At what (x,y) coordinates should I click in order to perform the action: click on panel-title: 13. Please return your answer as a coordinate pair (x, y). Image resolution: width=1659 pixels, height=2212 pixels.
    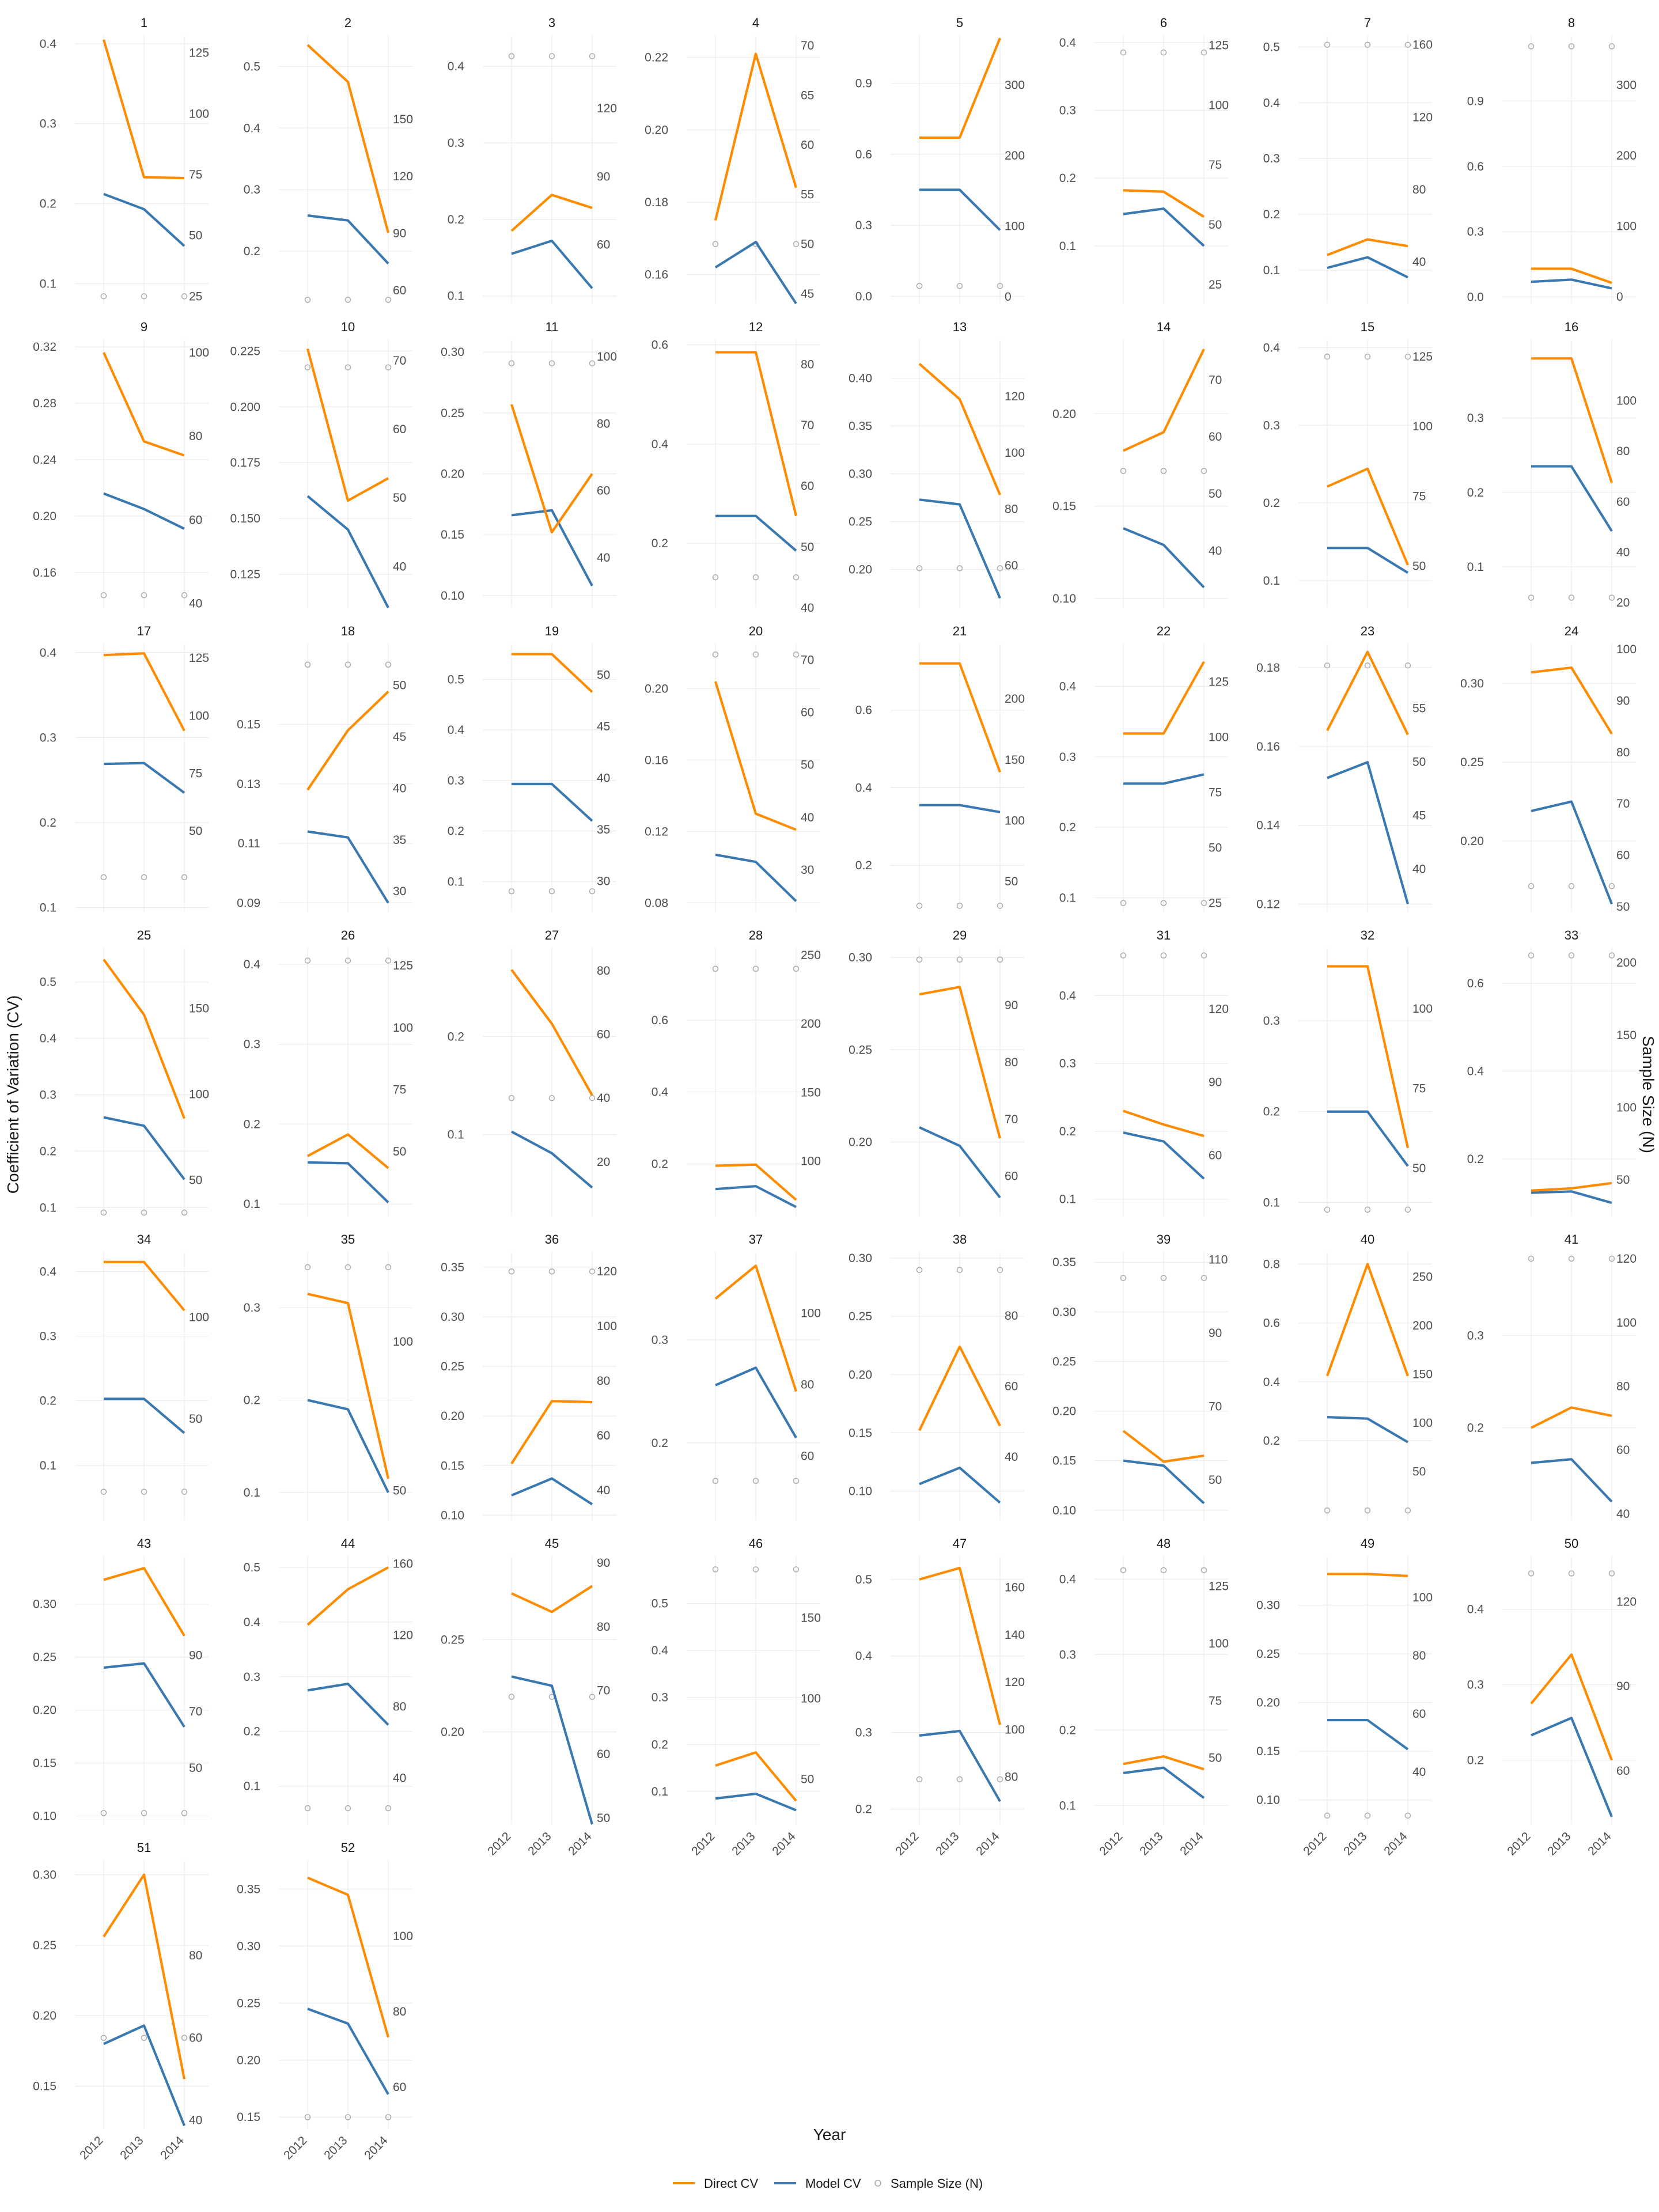
    Looking at the image, I should click on (960, 327).